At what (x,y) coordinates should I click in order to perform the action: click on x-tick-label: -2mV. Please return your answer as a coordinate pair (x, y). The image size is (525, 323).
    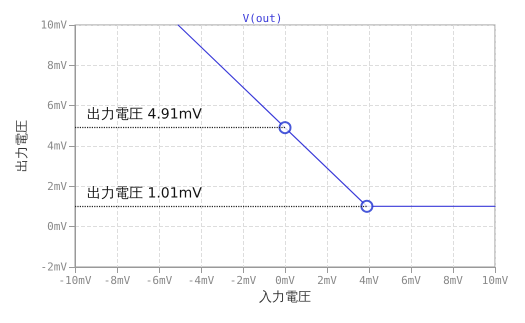
    Looking at the image, I should click on (243, 280).